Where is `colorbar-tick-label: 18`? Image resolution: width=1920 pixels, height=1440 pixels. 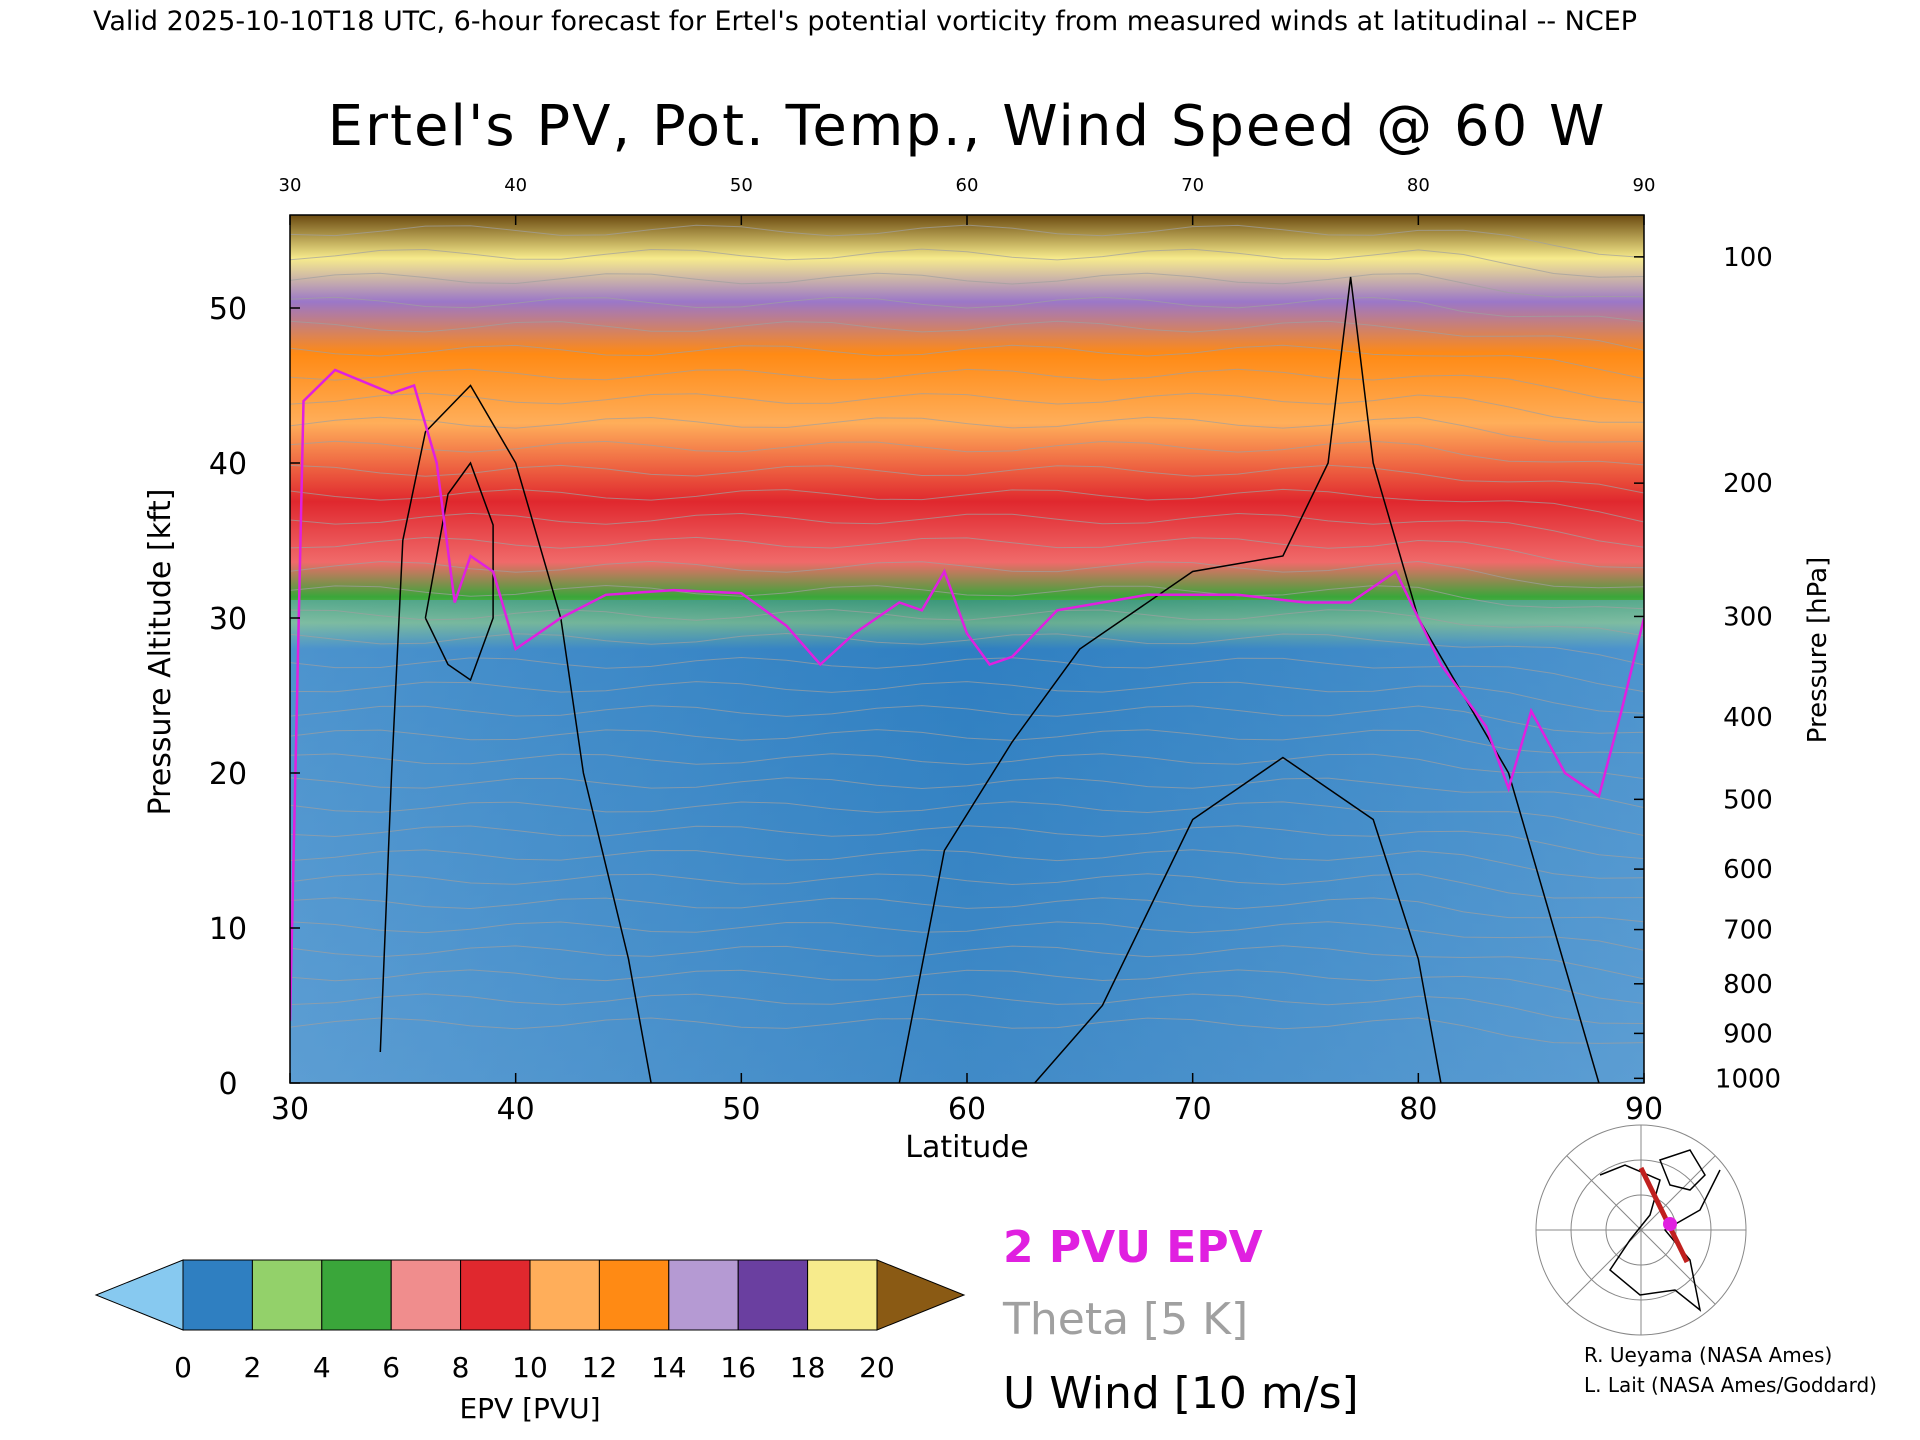
colorbar-tick-label: 18 is located at coordinates (808, 1367).